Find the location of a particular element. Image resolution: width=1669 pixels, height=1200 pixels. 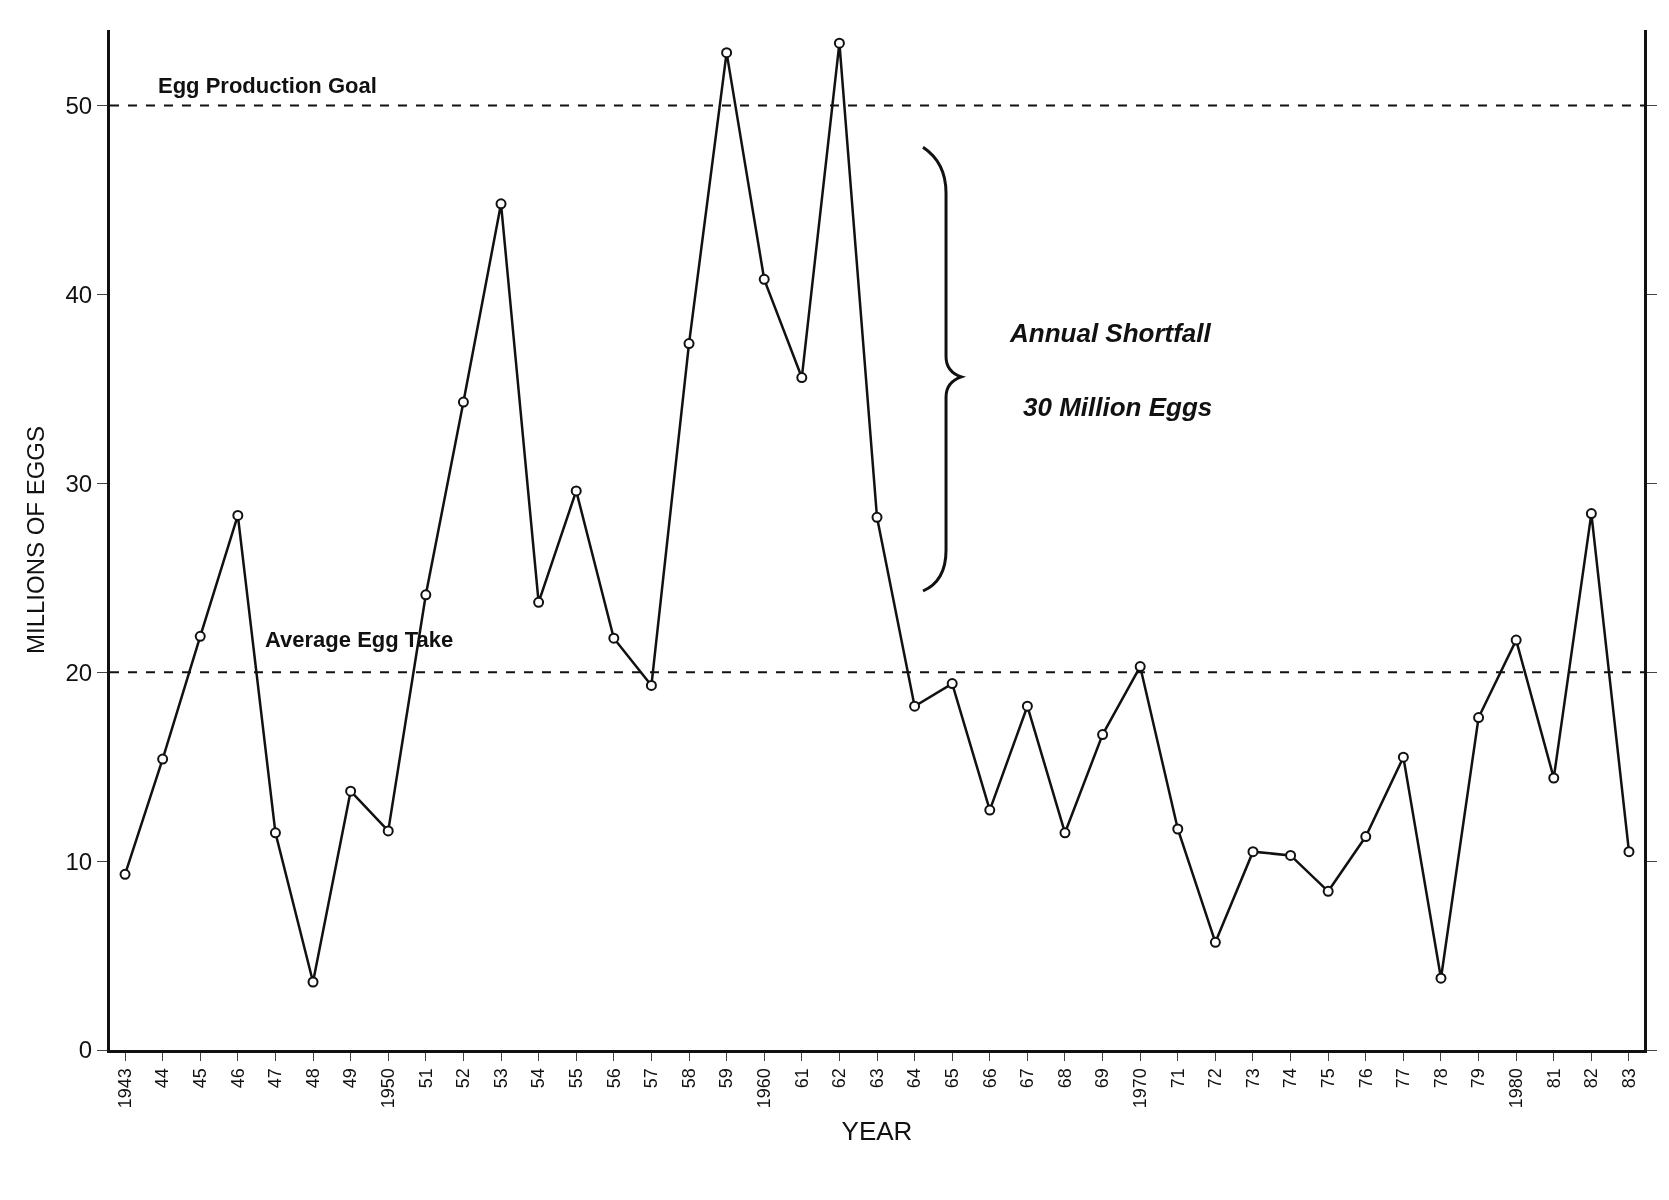

x-tick-label: 69 is located at coordinates (1102, 1078).